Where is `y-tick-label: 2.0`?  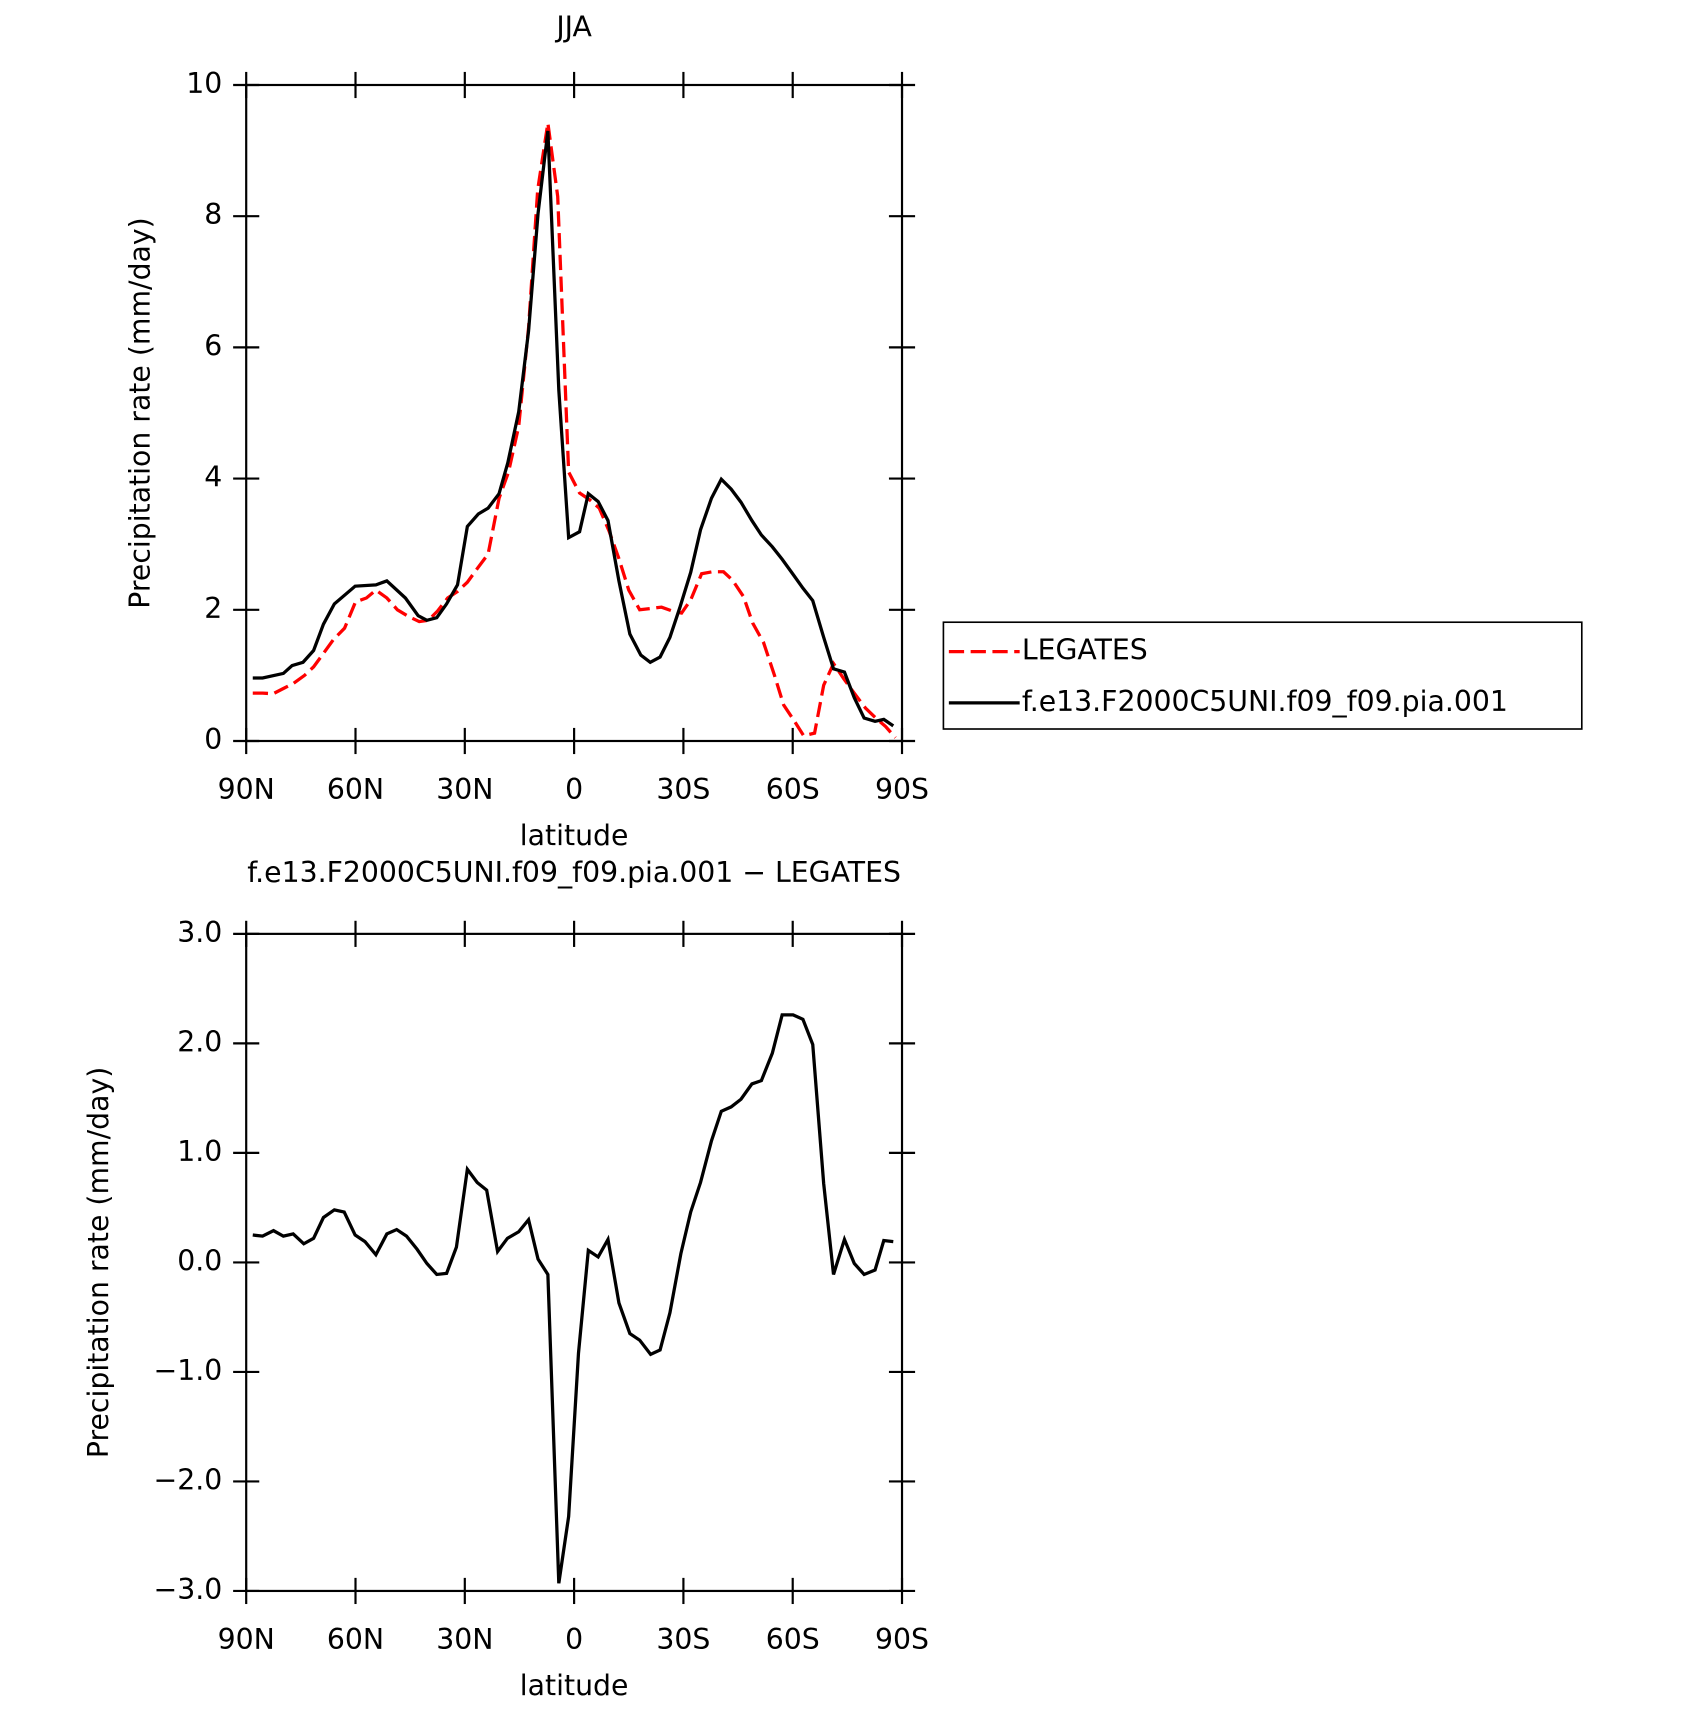 y-tick-label: 2.0 is located at coordinates (199, 1041).